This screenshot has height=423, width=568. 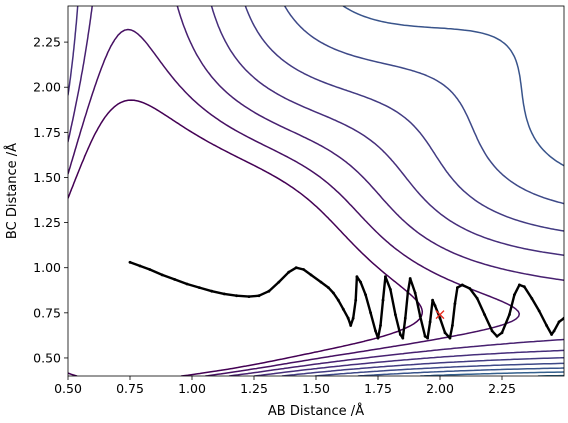 What do you see at coordinates (47, 312) in the screenshot?
I see `y-tick-label: 0.75` at bounding box center [47, 312].